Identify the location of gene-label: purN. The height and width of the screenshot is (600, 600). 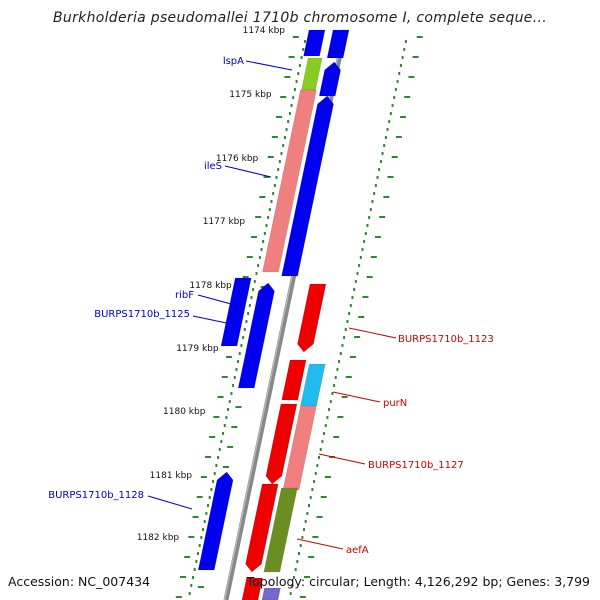
(395, 403).